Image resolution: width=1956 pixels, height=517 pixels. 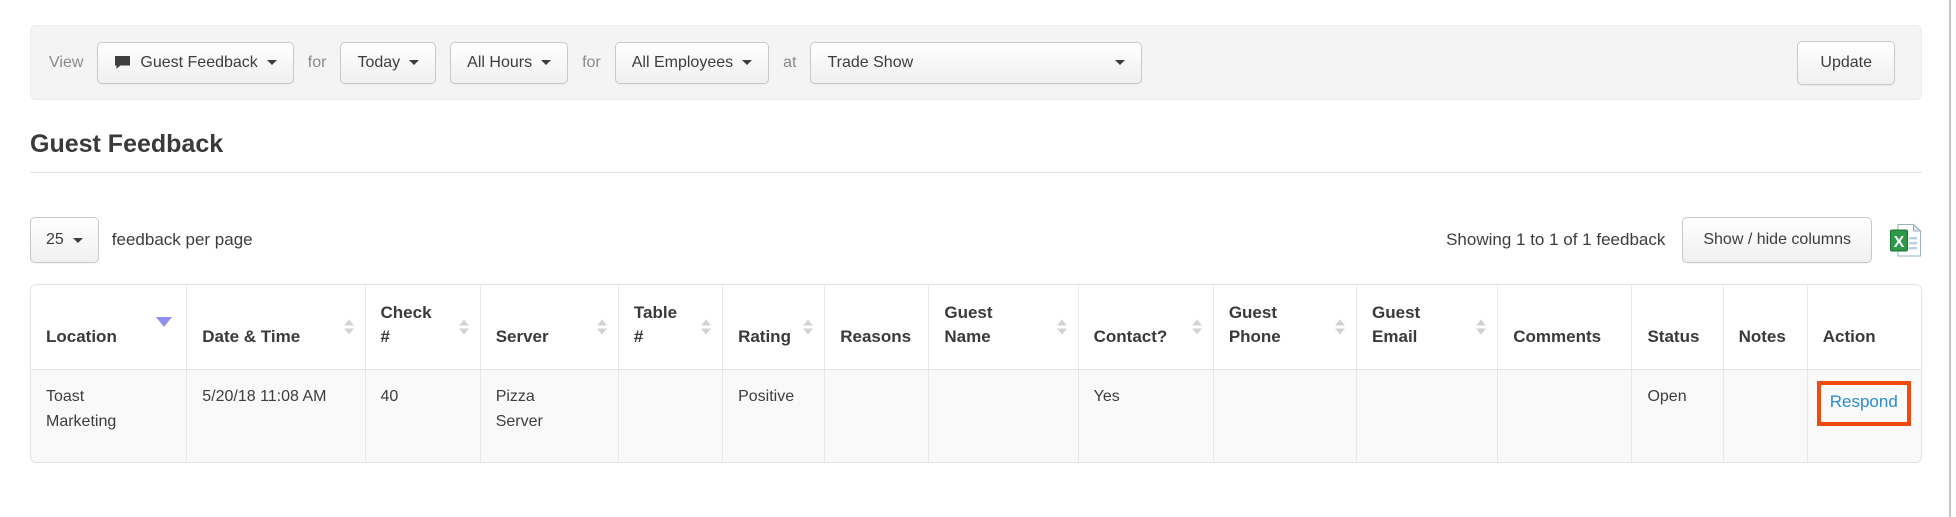 I want to click on cell-date-time: 5/20/18 11:08 AM, so click(x=275, y=416).